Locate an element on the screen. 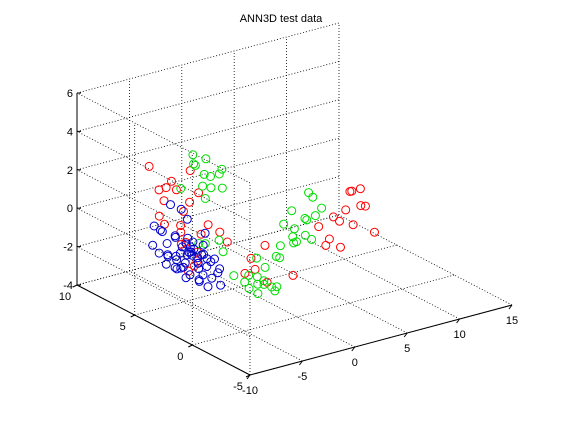 The image size is (561, 425). z-tick-label: 4 is located at coordinates (70, 132).